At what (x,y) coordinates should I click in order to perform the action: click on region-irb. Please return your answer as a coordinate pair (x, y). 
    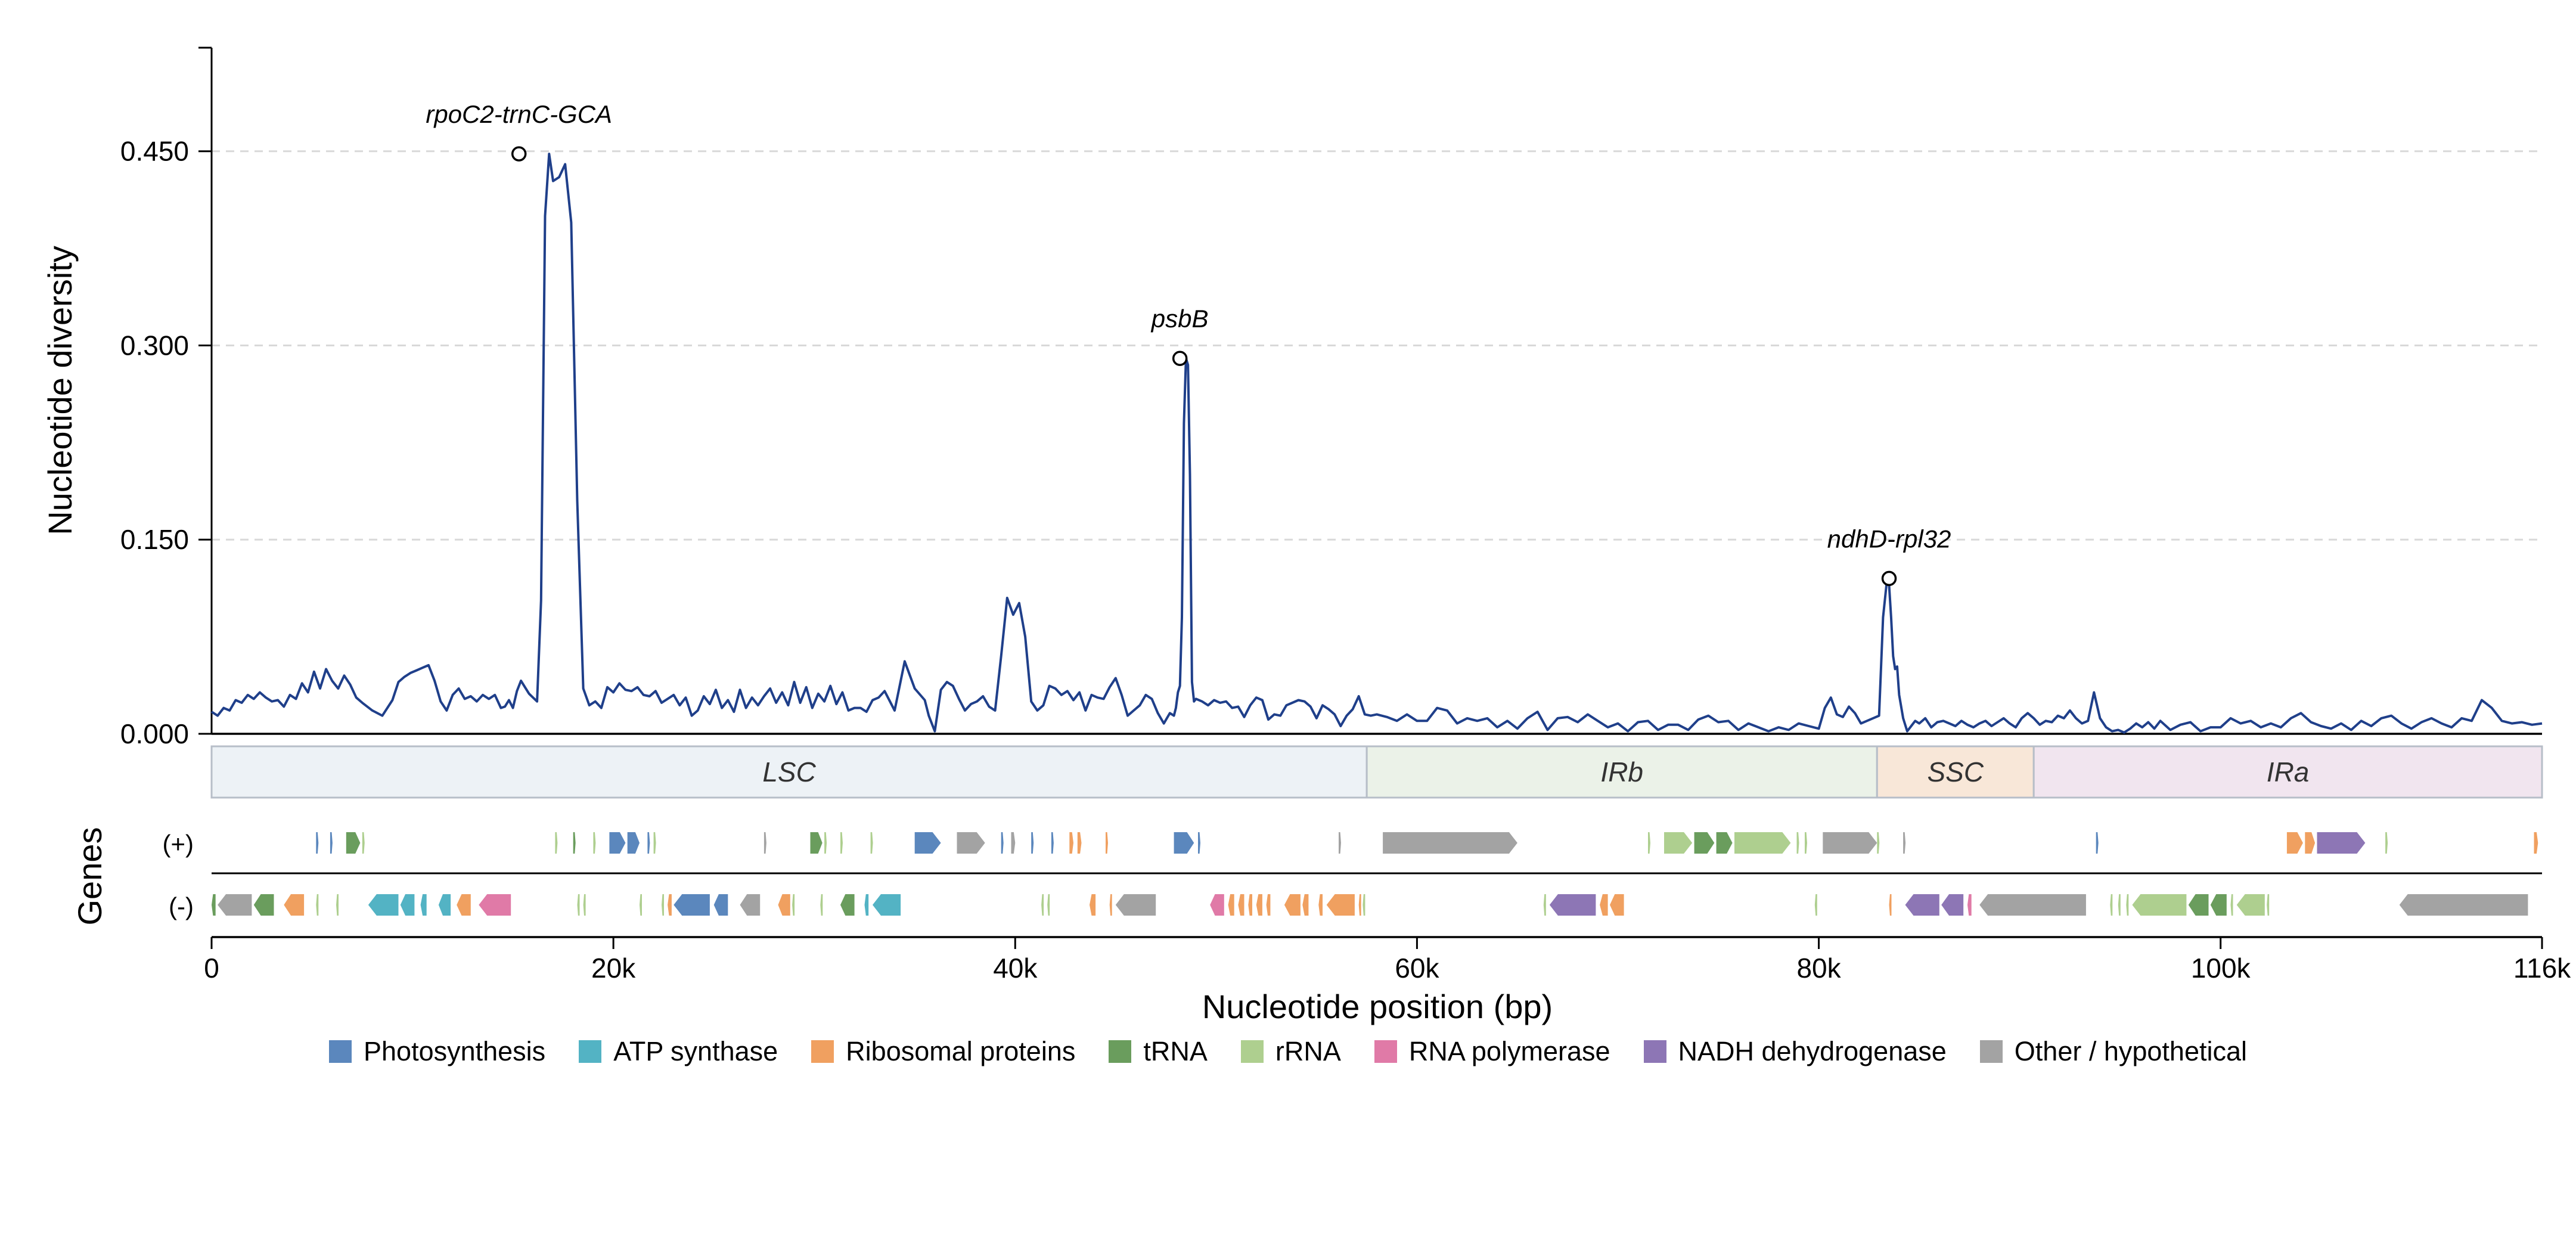
    Looking at the image, I should click on (1622, 772).